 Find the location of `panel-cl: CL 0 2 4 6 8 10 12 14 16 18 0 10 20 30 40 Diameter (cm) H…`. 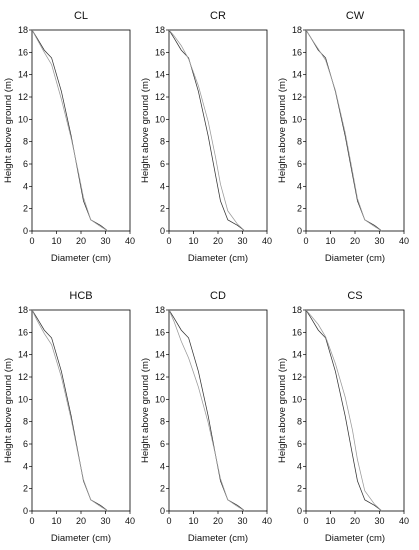

panel-cl: CL 0 2 4 6 8 10 12 14 16 18 0 10 20 30 40 Diameter (cm) H… is located at coordinates (69, 137).